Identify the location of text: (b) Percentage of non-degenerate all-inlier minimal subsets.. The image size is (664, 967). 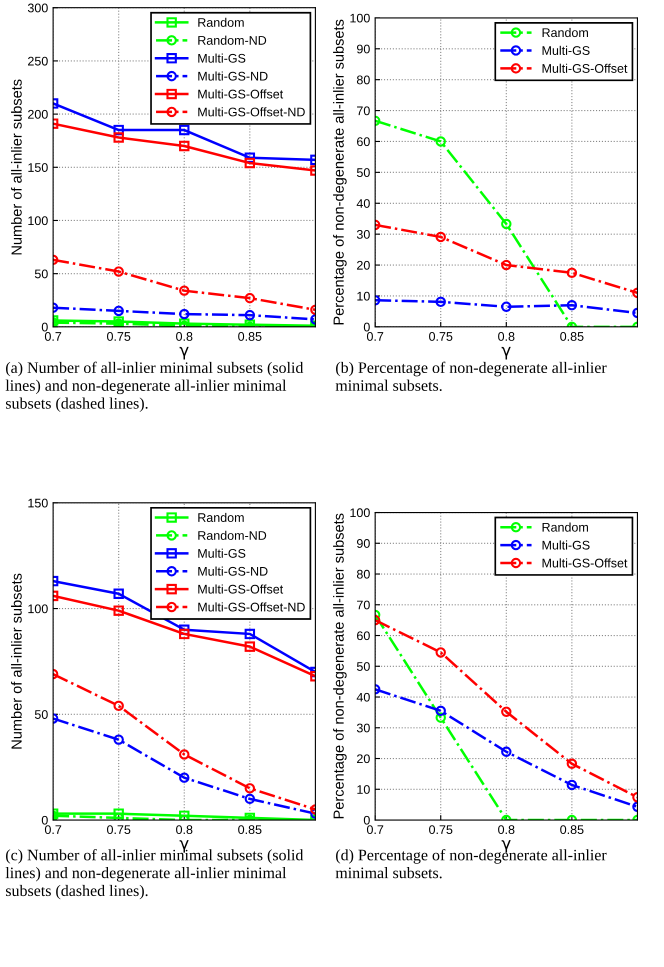
(471, 376).